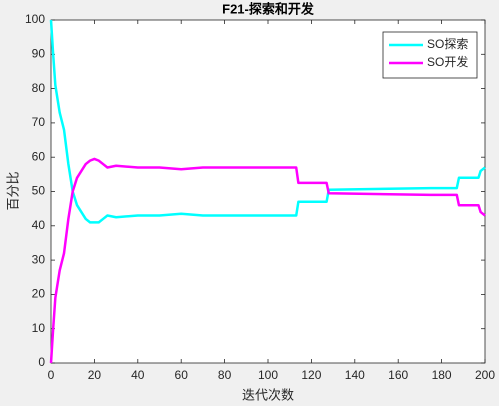 The height and width of the screenshot is (406, 499). I want to click on x-tick-label: 200, so click(485, 375).